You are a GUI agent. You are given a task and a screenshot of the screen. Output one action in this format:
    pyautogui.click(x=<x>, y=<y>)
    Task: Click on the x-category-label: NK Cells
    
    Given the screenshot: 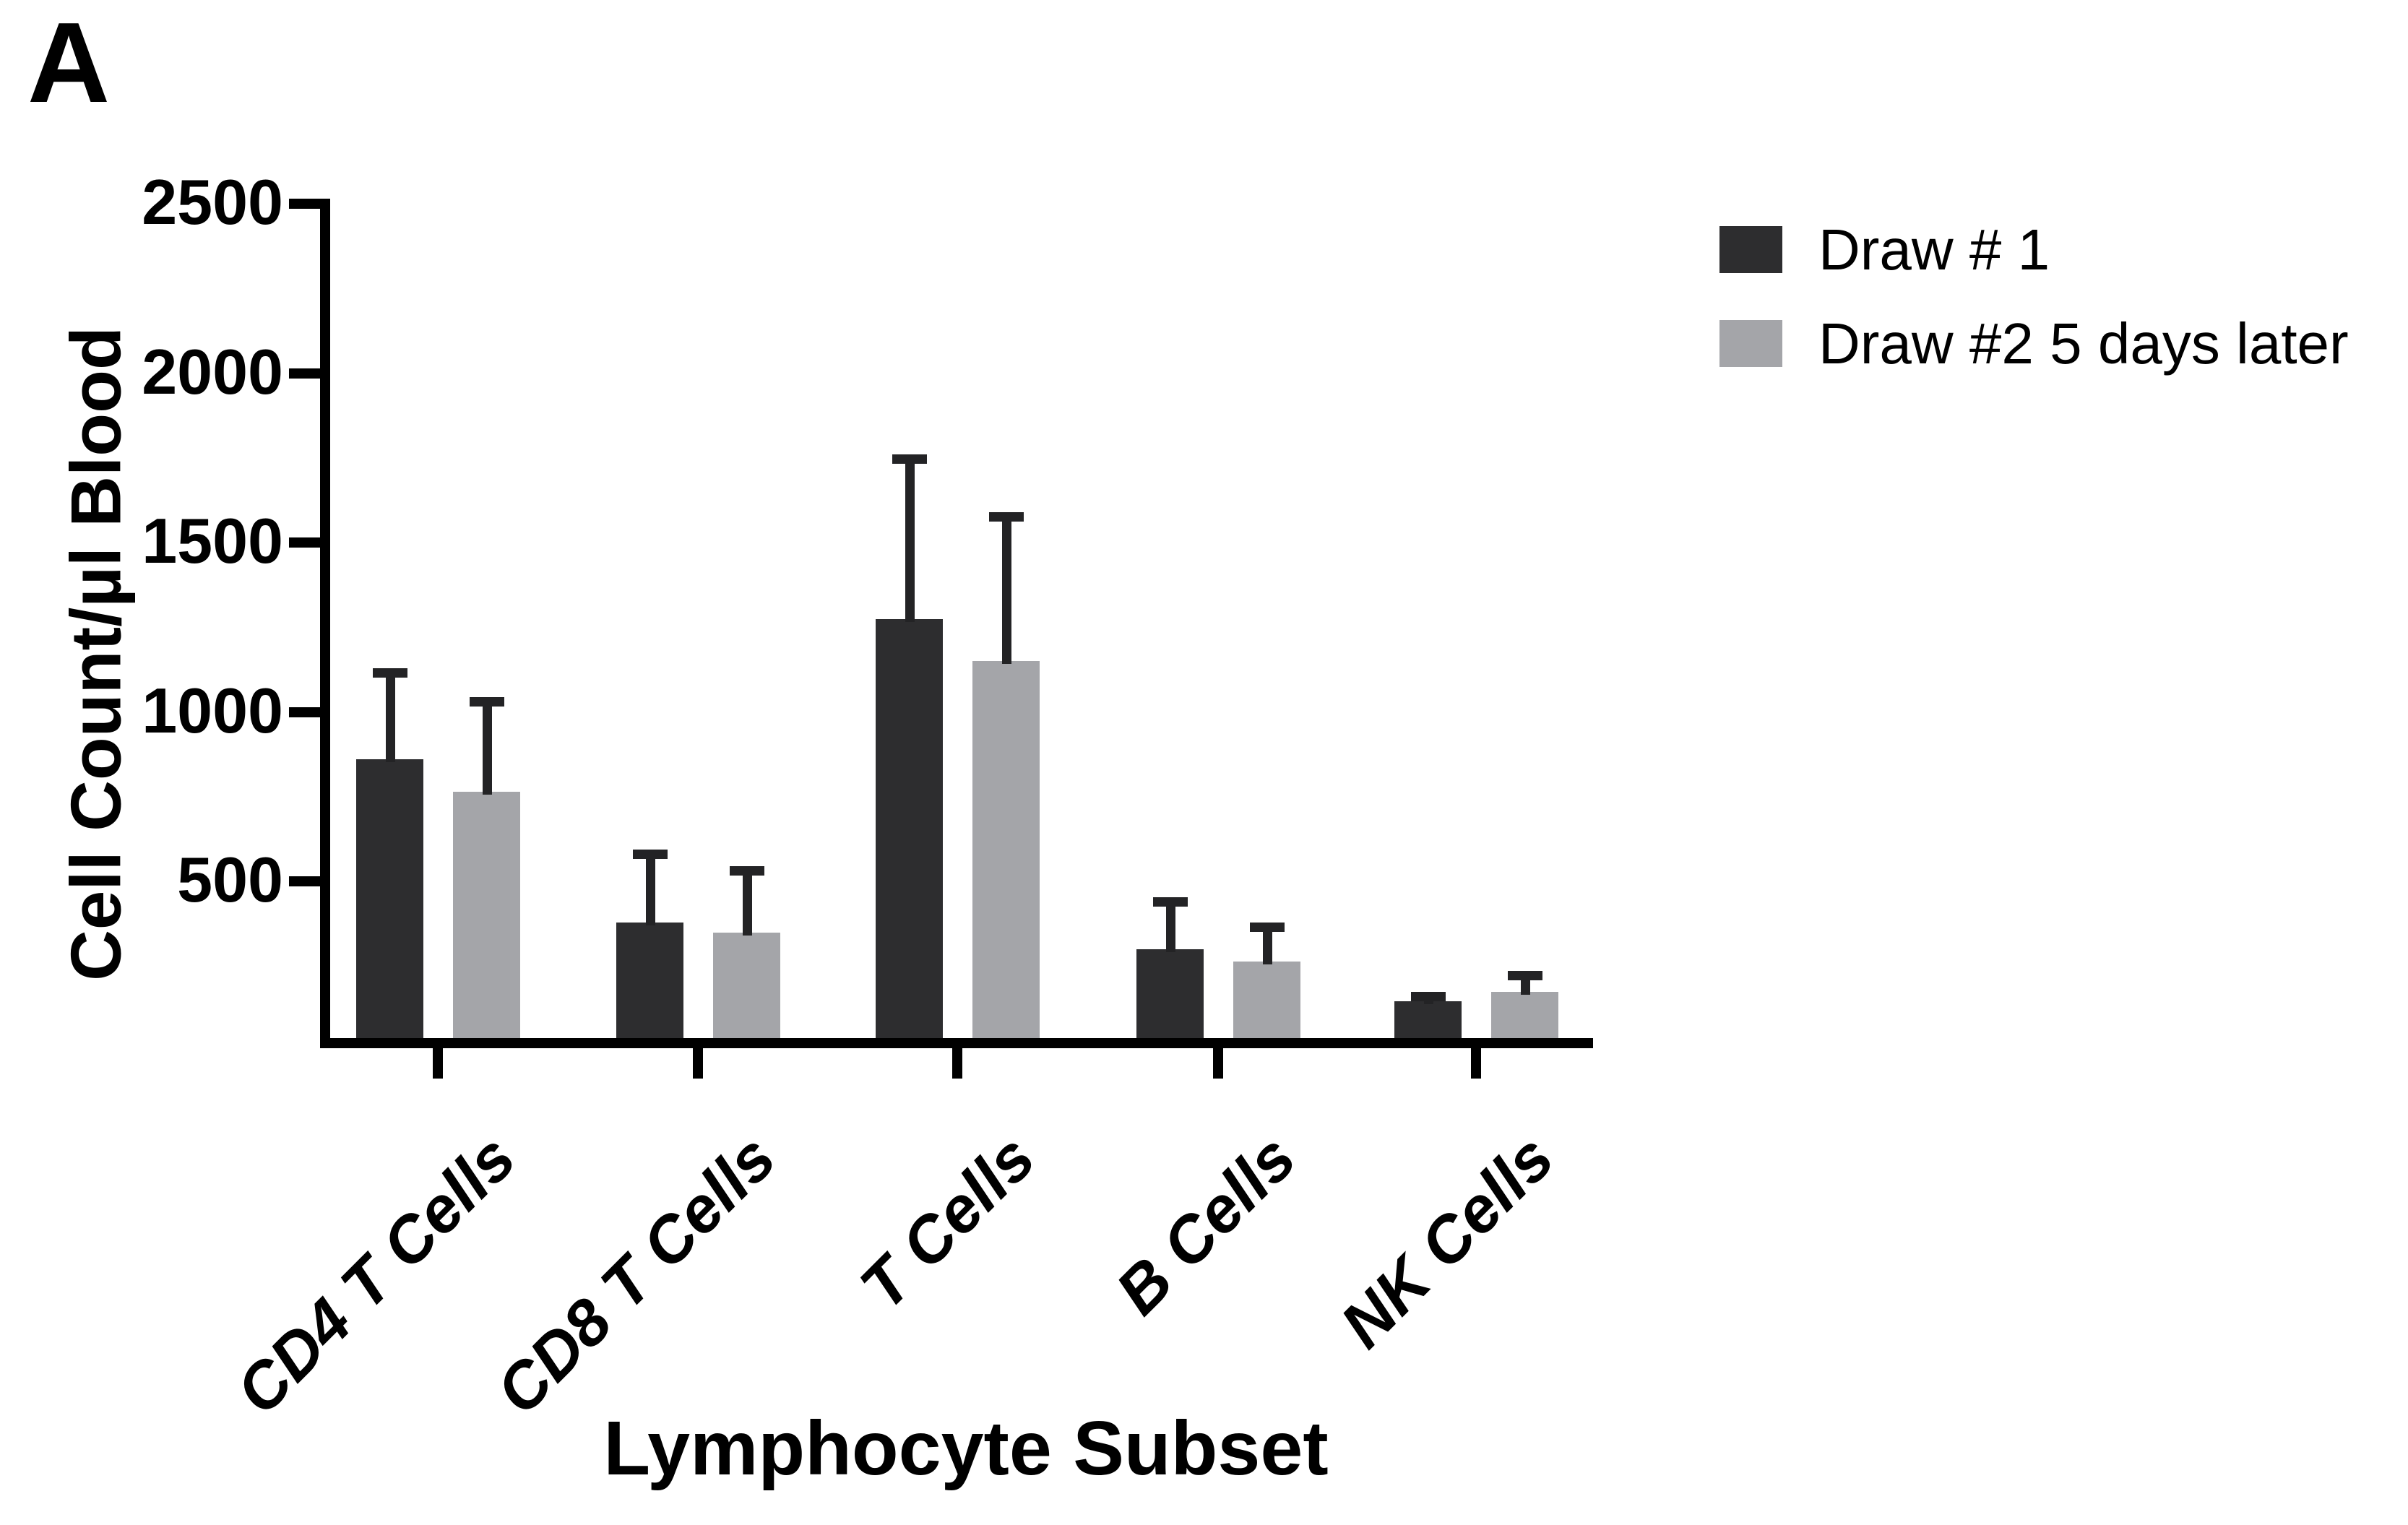 What is the action you would take?
    pyautogui.click(x=1447, y=1241)
    